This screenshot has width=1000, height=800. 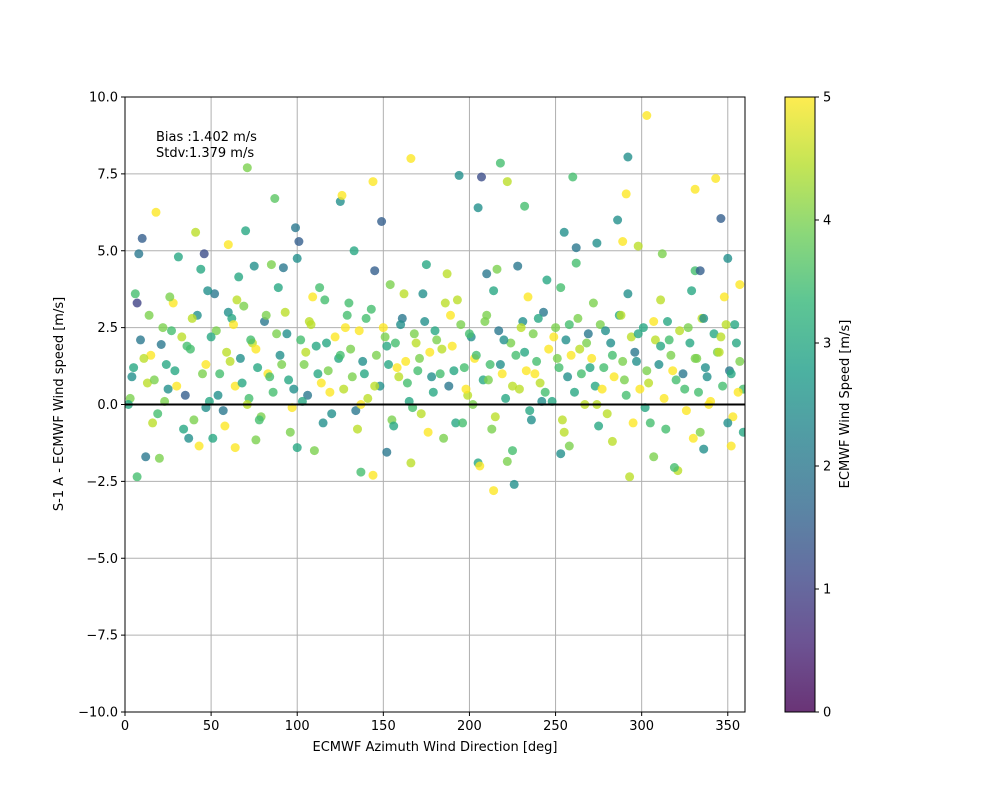 What do you see at coordinates (102, 636) in the screenshot?
I see `y-tick-label: −7.5` at bounding box center [102, 636].